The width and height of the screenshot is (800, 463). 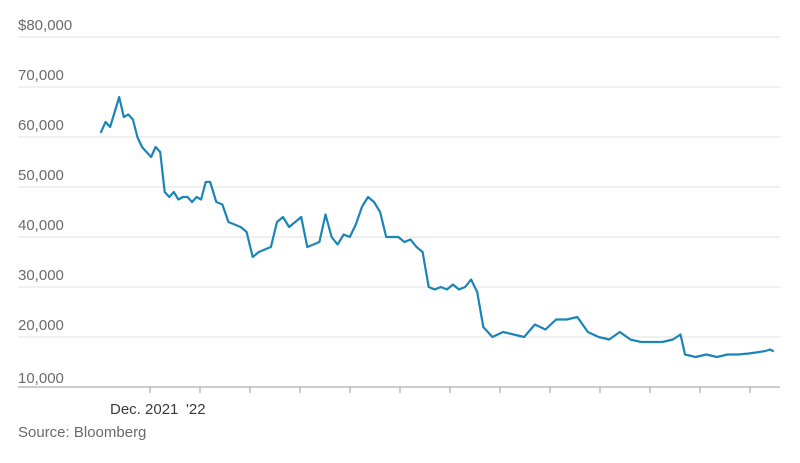 What do you see at coordinates (196, 409) in the screenshot?
I see `x-tick-label-22: '22` at bounding box center [196, 409].